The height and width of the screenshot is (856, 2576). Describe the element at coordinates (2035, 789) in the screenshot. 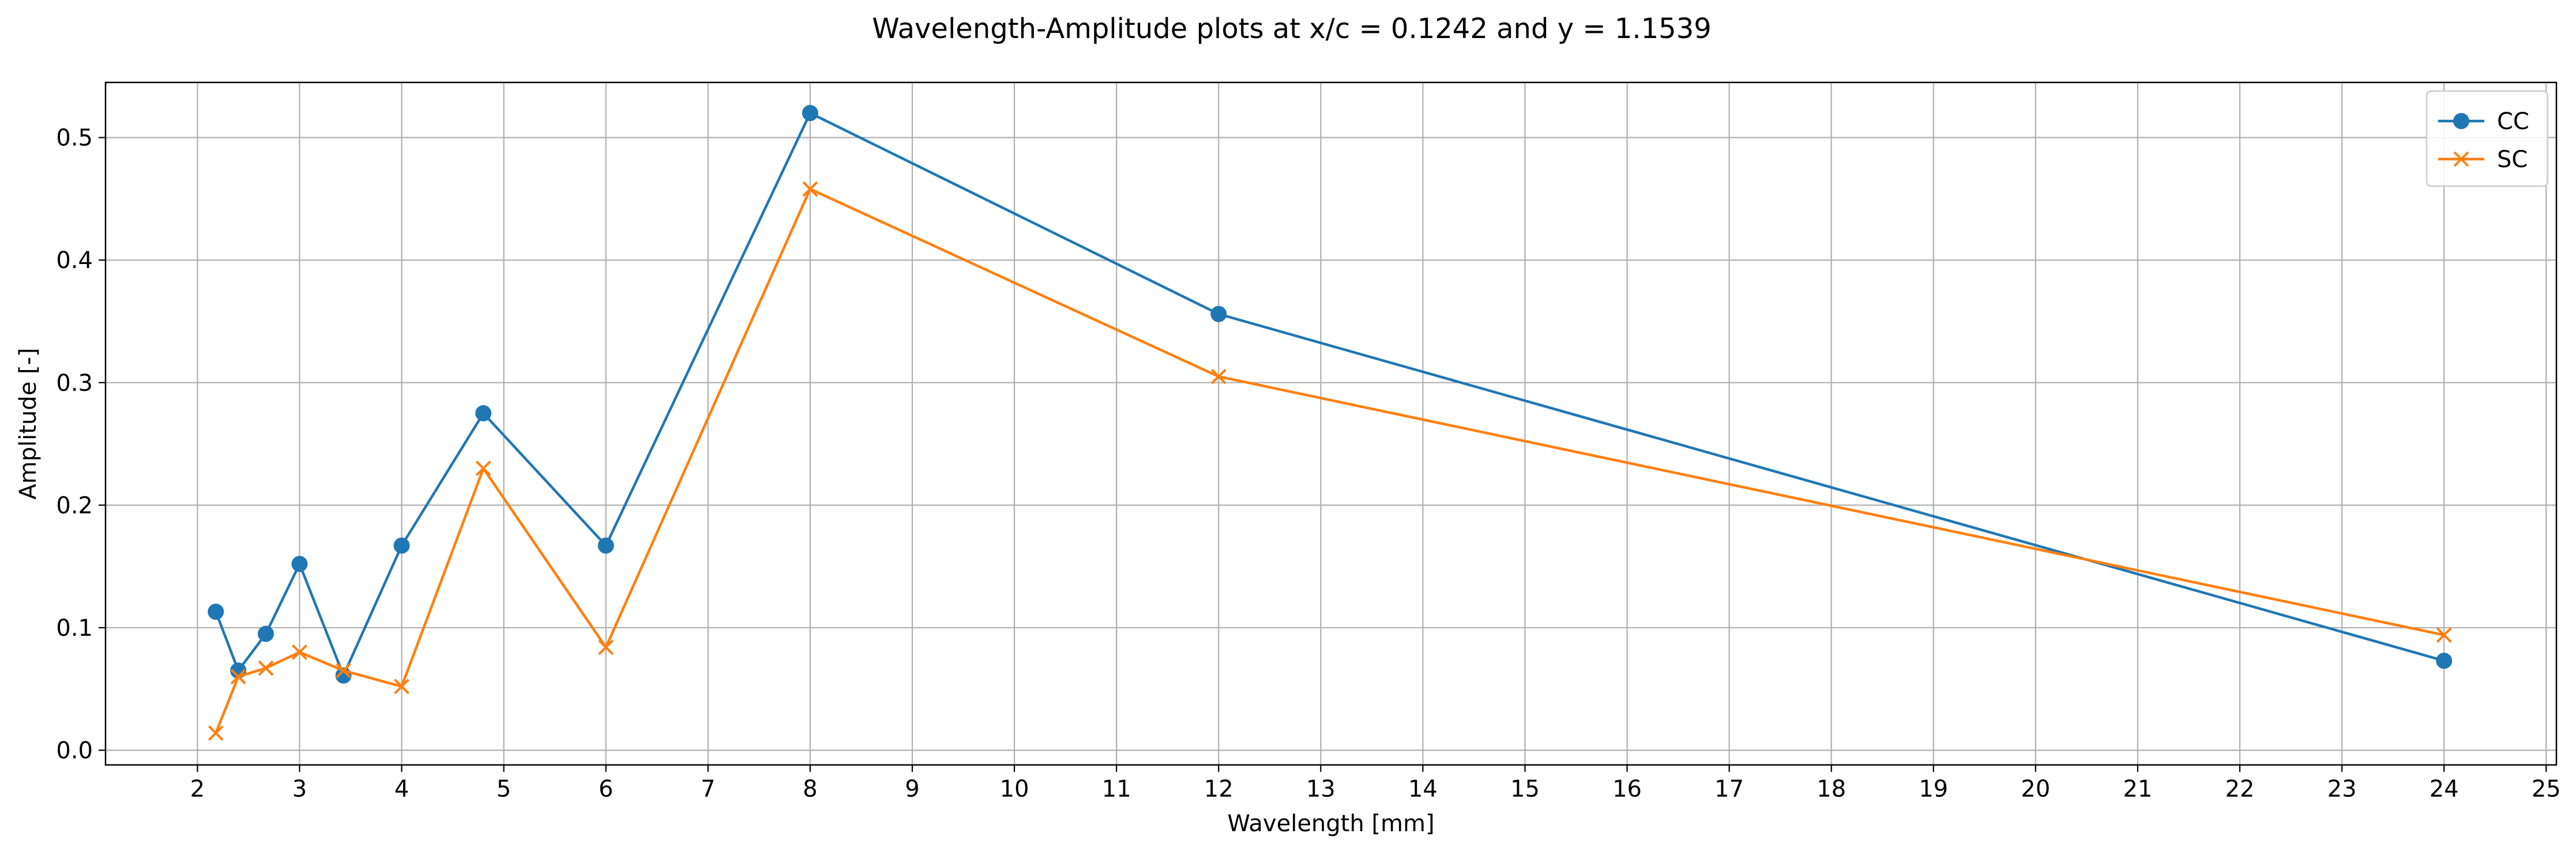

I see `x-tick-label: 20` at that location.